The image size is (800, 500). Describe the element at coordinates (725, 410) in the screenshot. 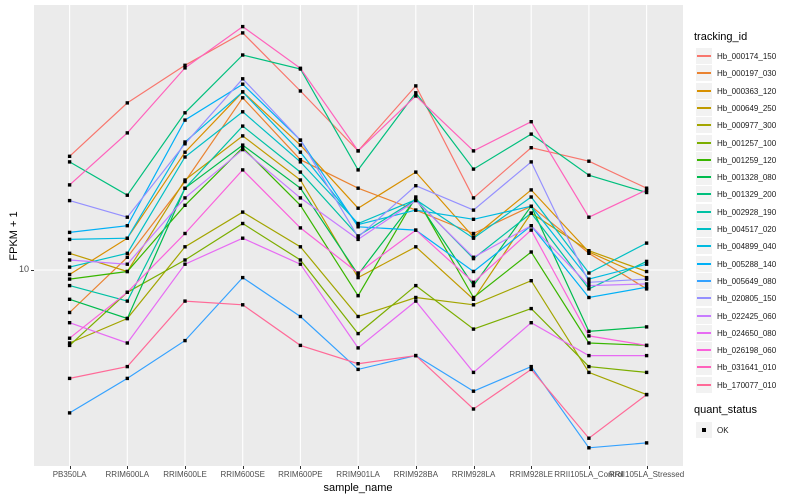

I see `legend-title-quant-status: quant_status` at that location.